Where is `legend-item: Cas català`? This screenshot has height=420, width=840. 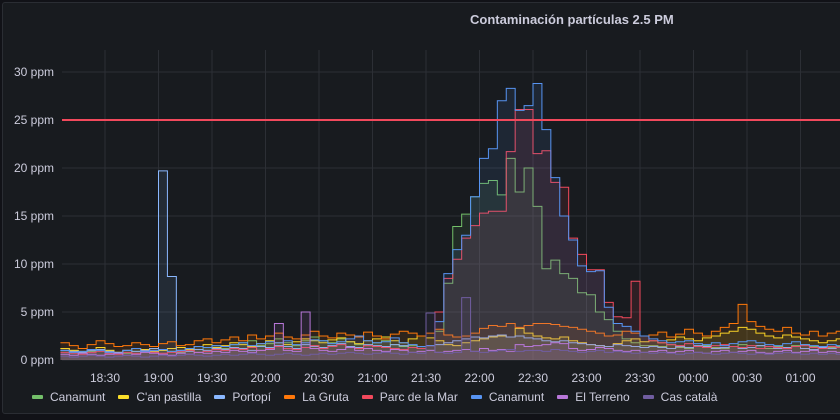 legend-item: Cas català is located at coordinates (680, 397).